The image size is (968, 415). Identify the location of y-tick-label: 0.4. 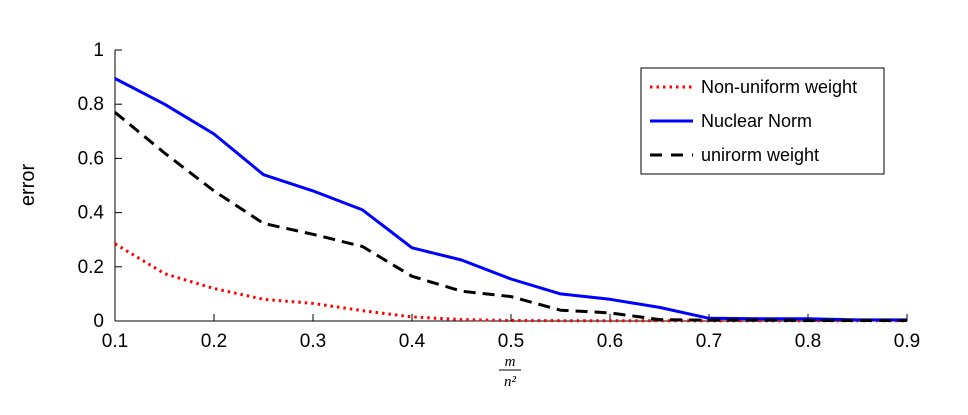
(91, 213).